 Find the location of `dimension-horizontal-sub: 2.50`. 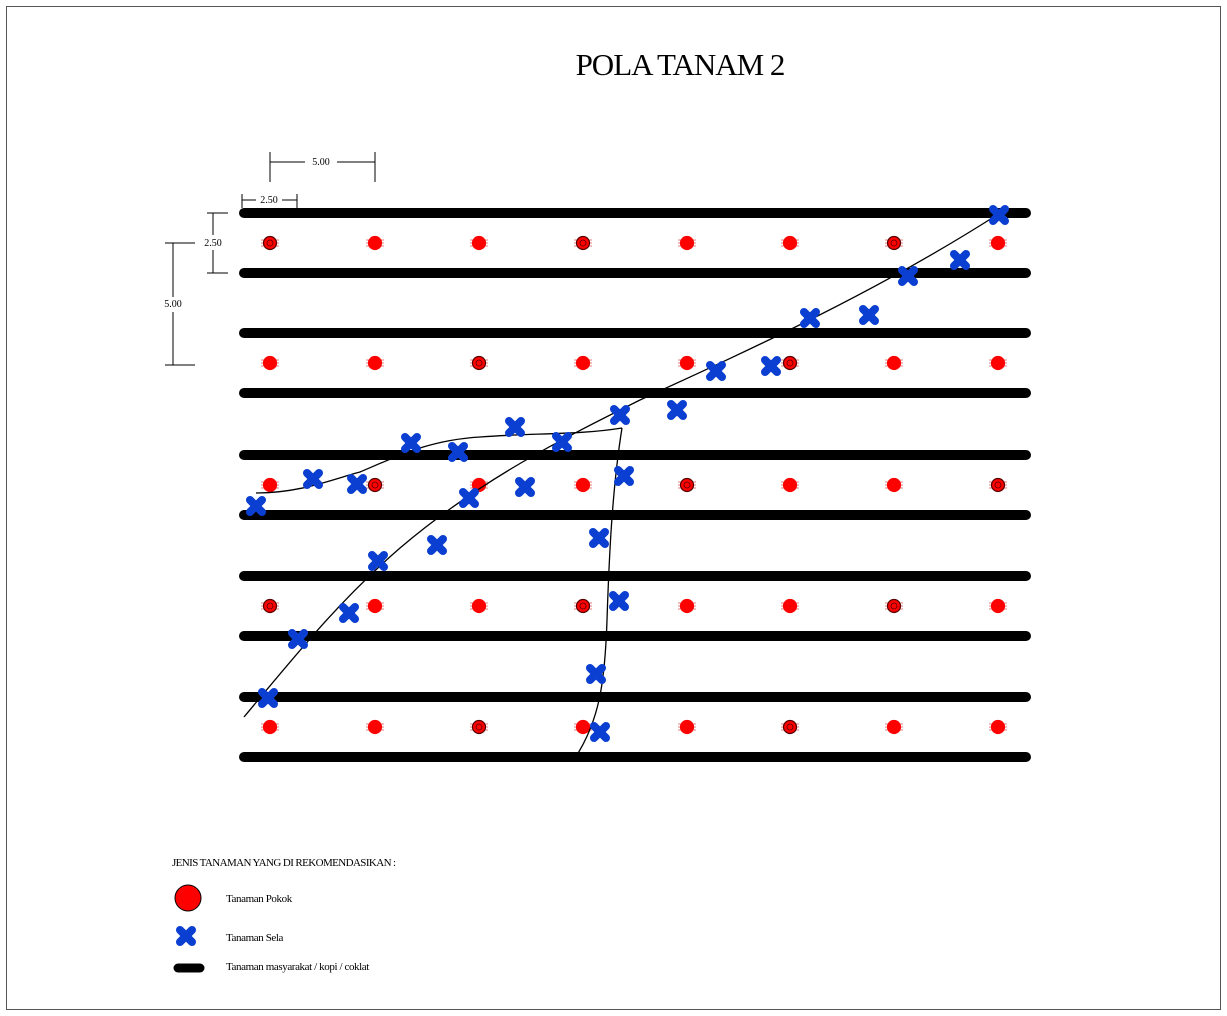

dimension-horizontal-sub: 2.50 is located at coordinates (269, 201).